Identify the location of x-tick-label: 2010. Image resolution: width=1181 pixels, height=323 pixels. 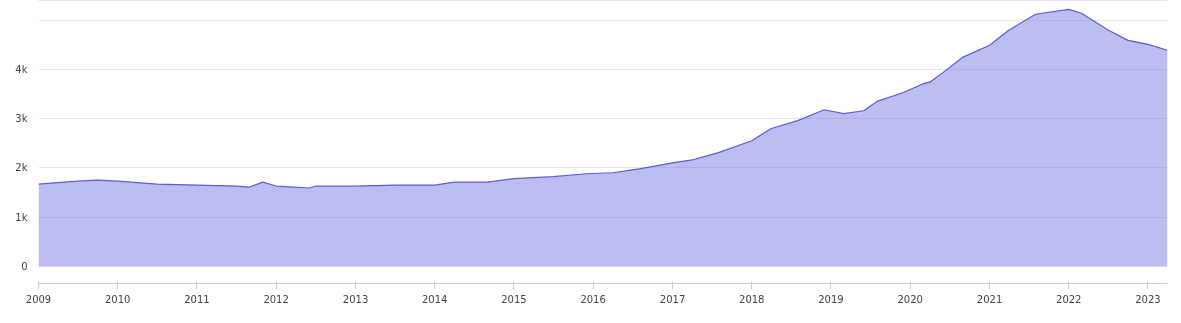
(117, 299).